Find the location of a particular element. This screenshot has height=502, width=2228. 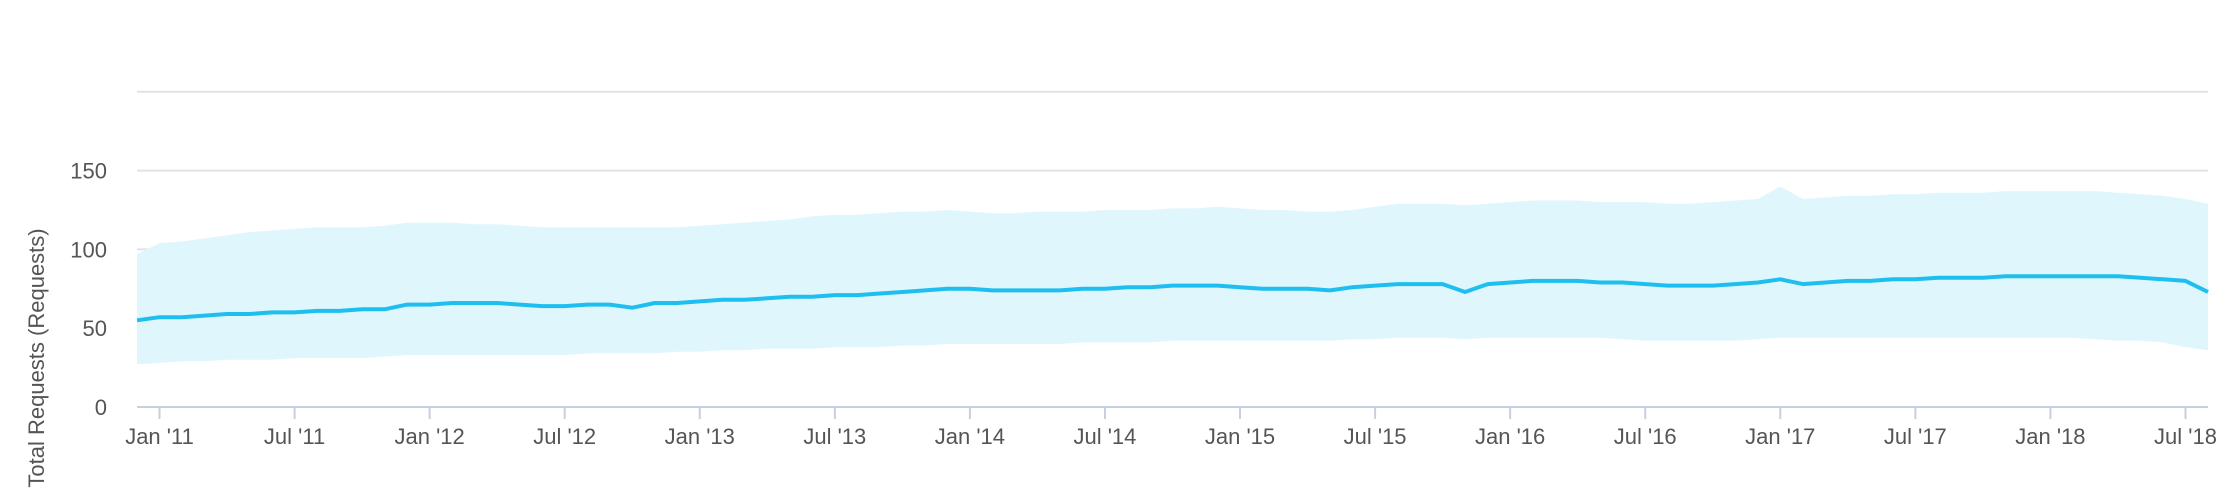

x-tick-label: Jan '13 is located at coordinates (700, 436).